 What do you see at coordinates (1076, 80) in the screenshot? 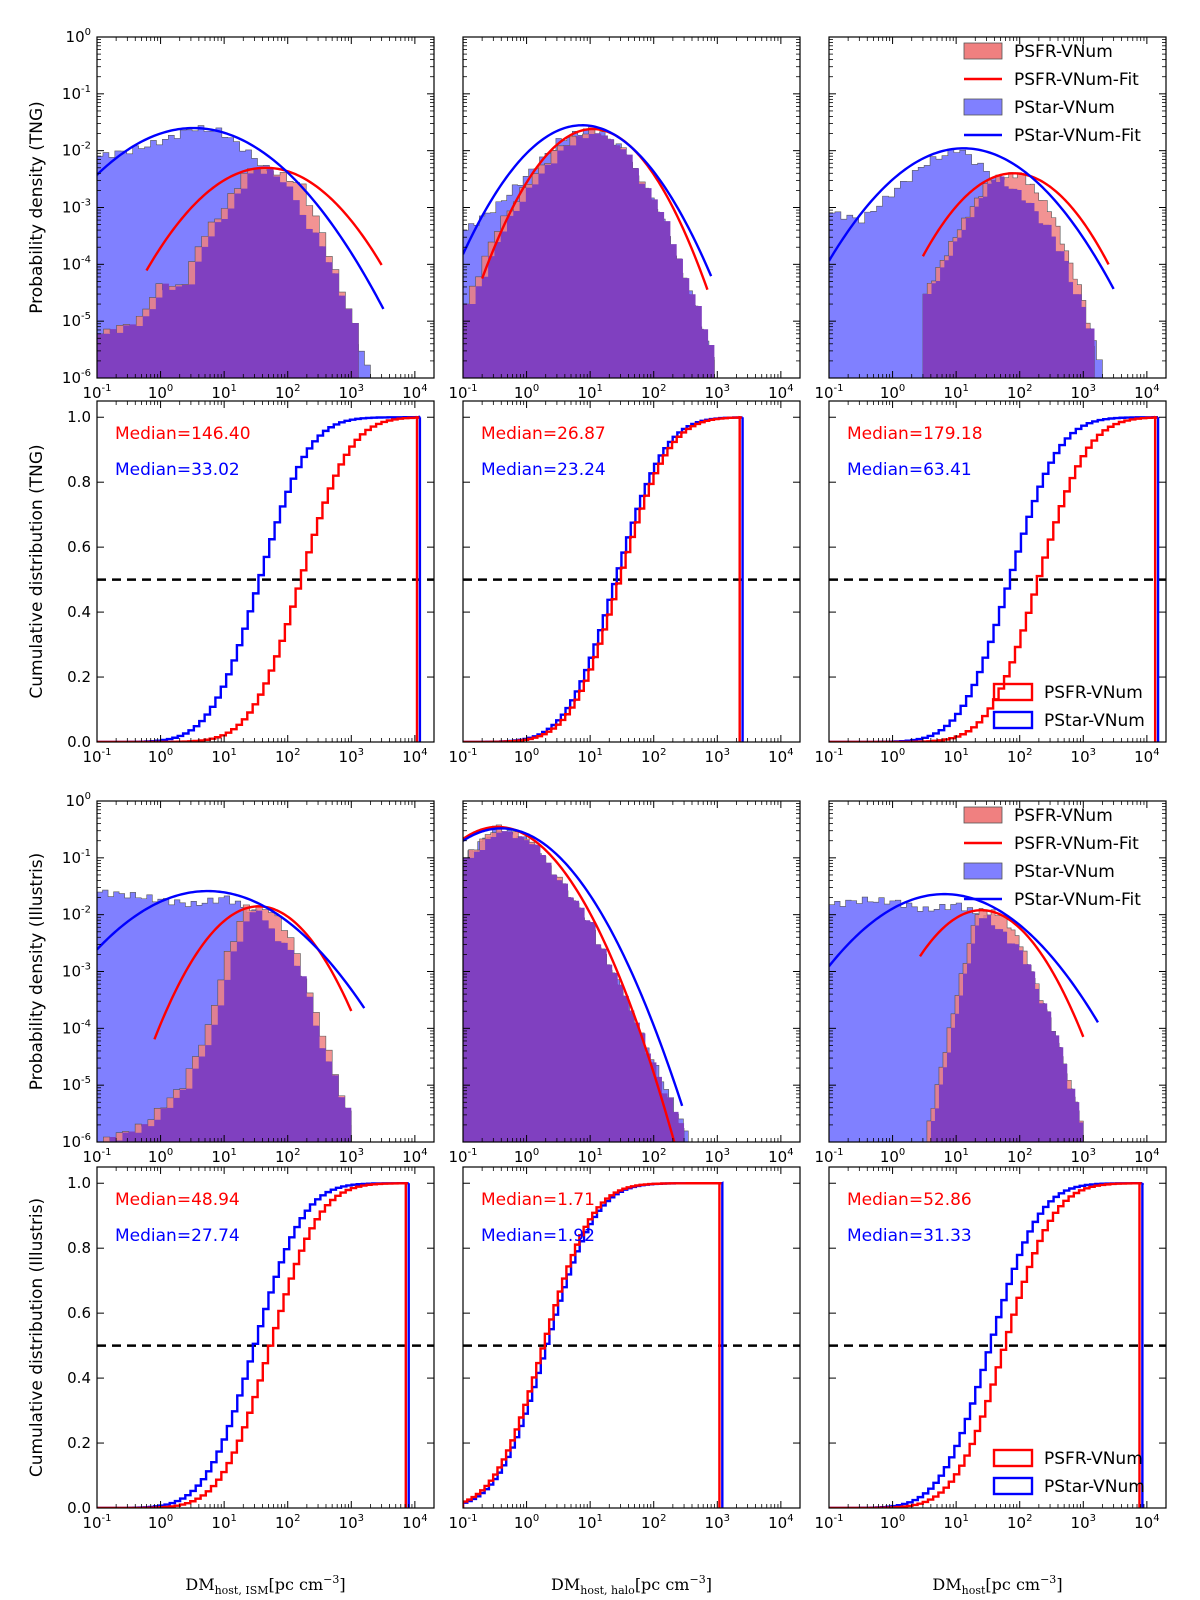
I see `legend-label: PSFR-VNum-Fit` at bounding box center [1076, 80].